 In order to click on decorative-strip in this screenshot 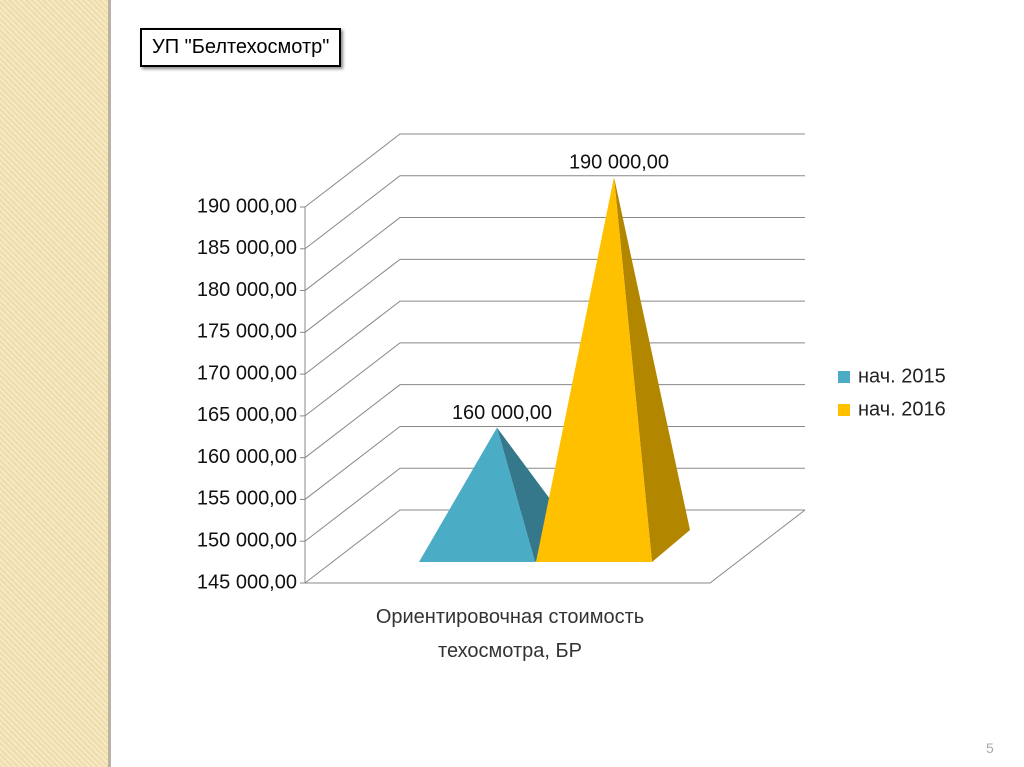, I will do `click(55, 383)`.